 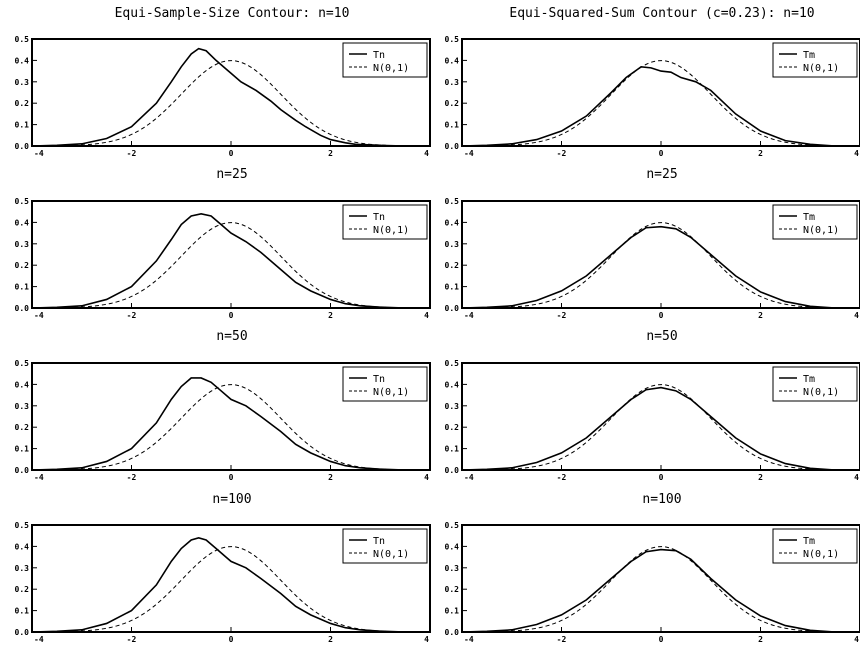 What do you see at coordinates (661, 13) in the screenshot?
I see `chart-title: Equi-Squared-Sum Contour (c=0.23): n=10` at bounding box center [661, 13].